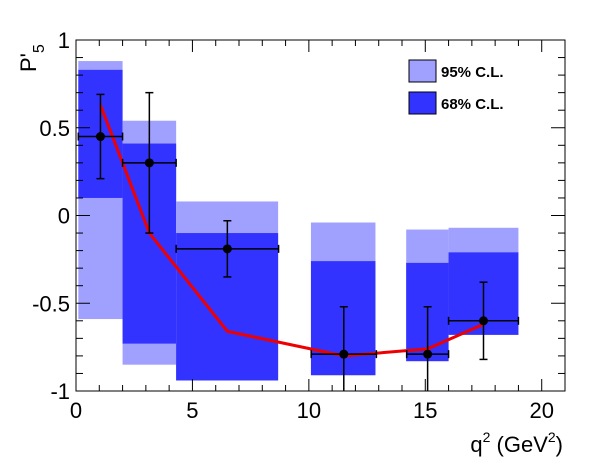 This screenshot has height=472, width=596. I want to click on x-tick-label-1: 5, so click(192, 410).